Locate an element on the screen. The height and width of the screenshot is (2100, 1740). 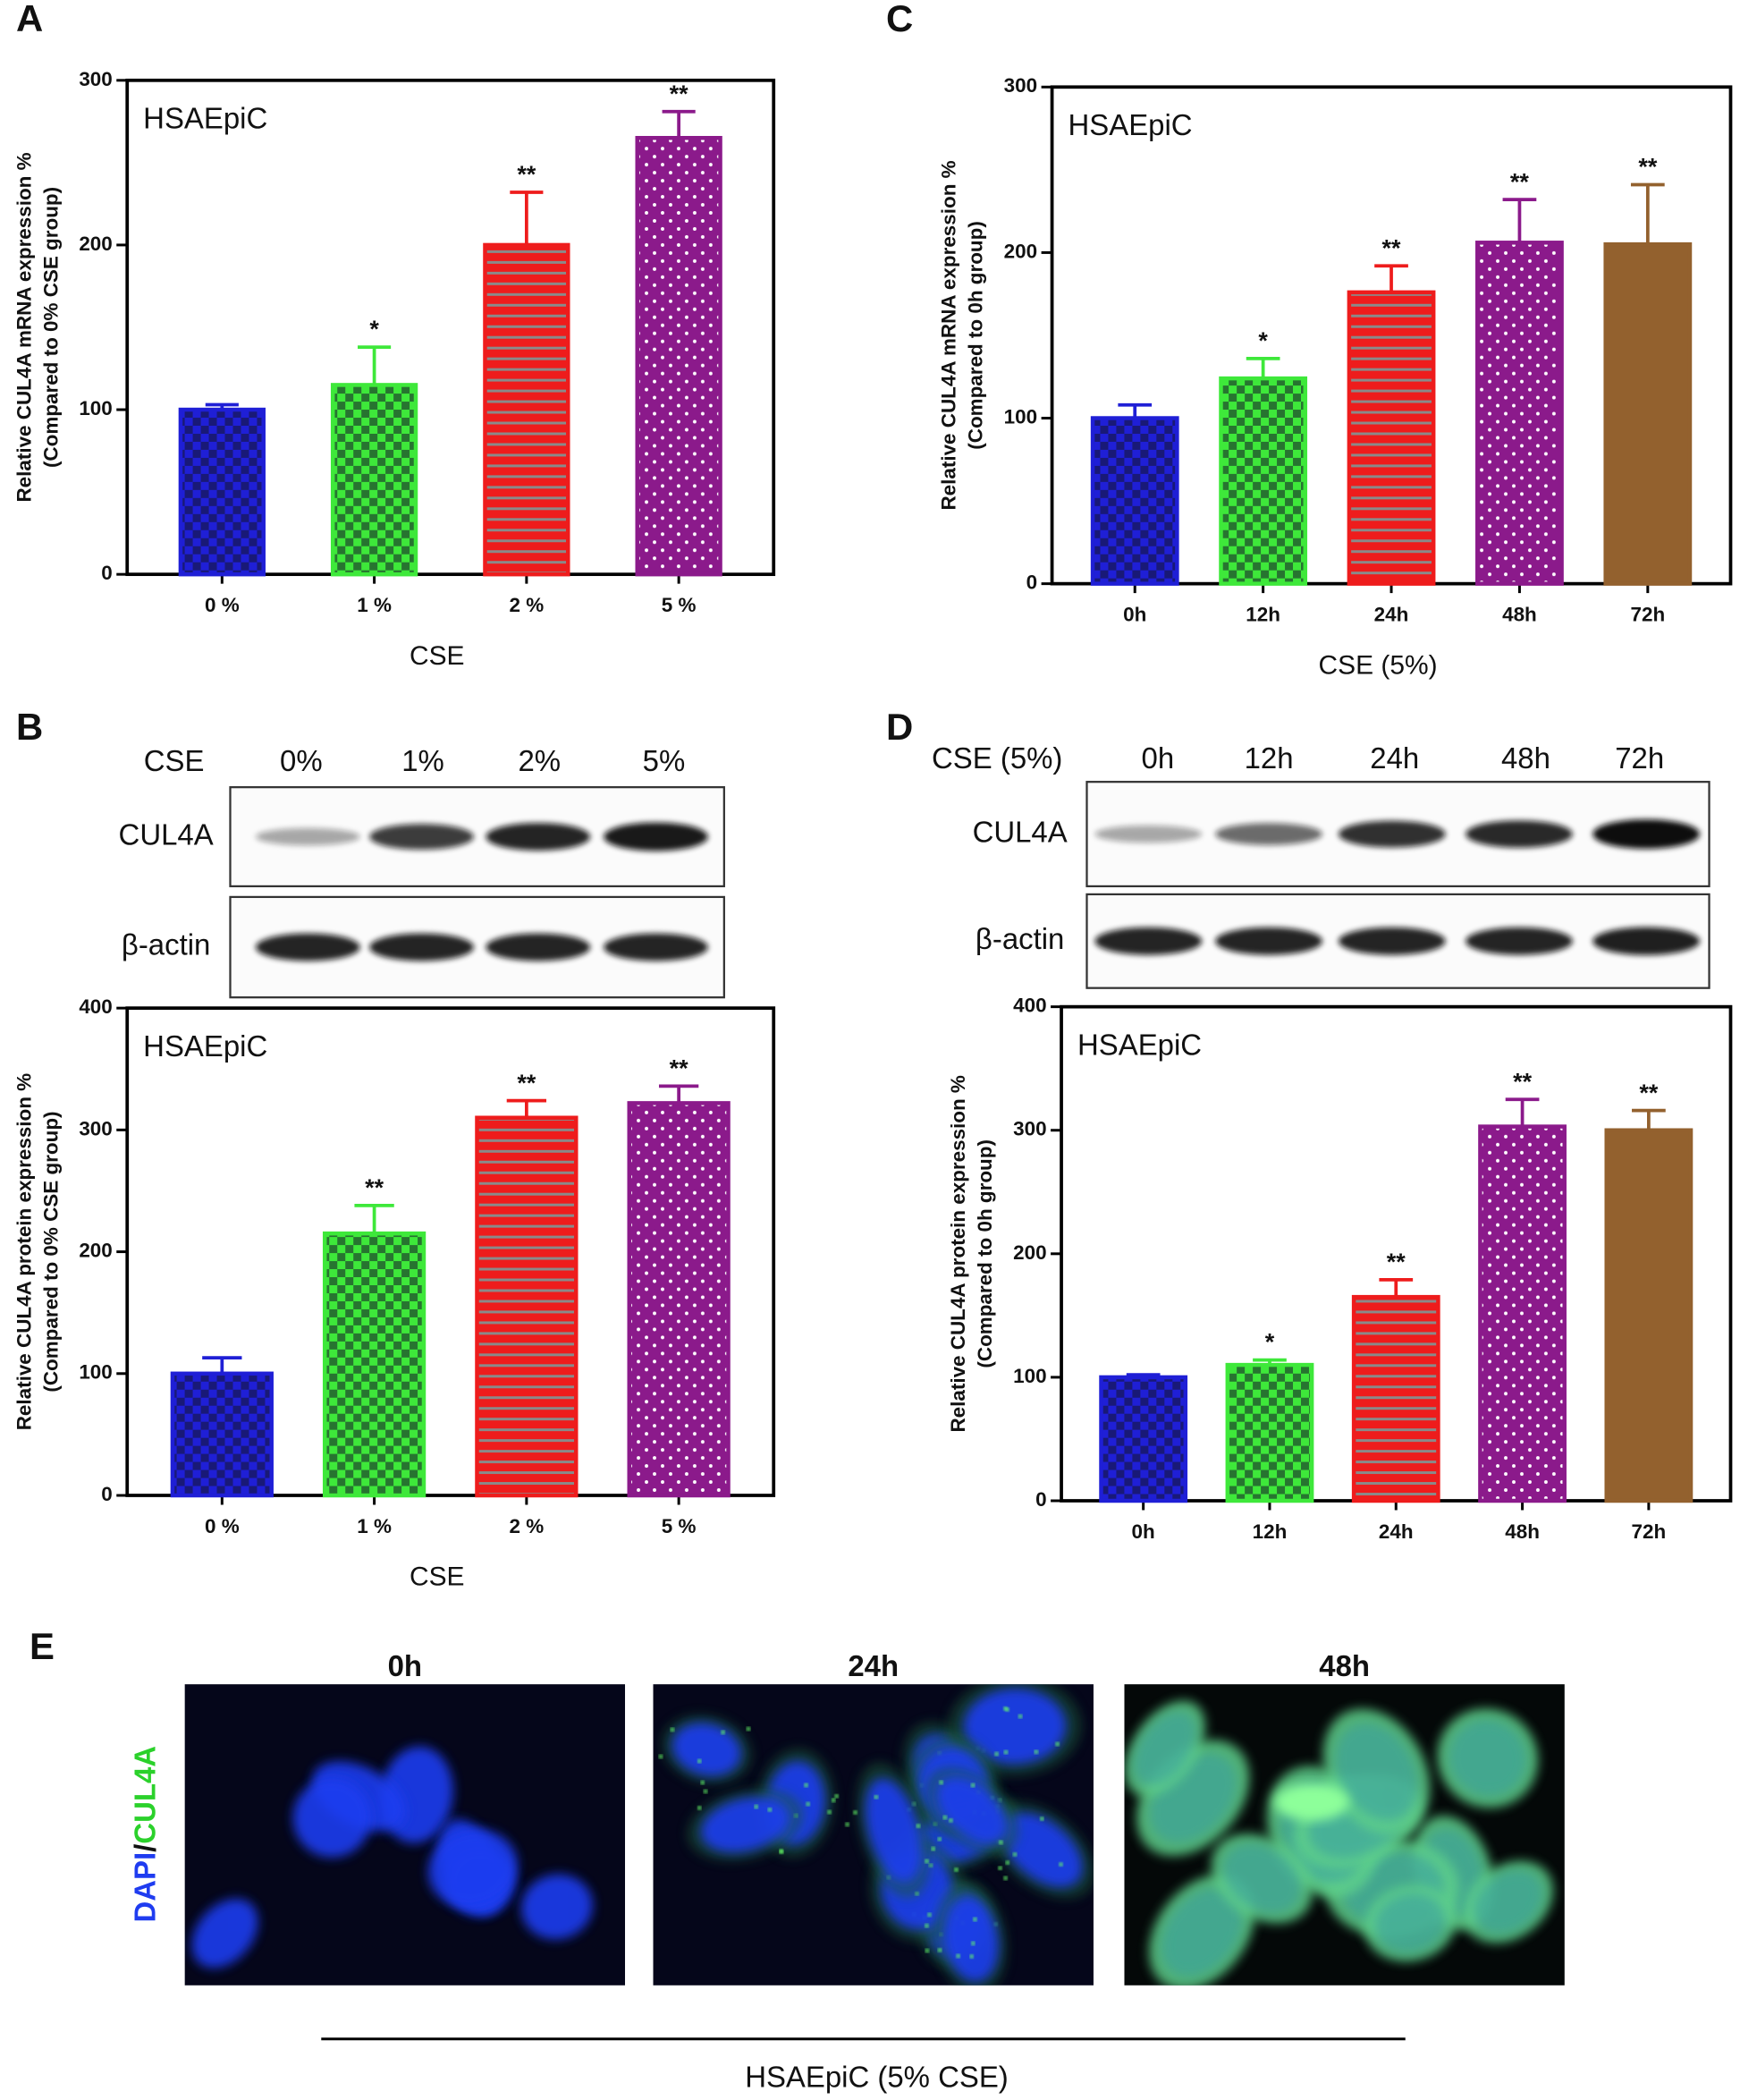
y-tick-label: 400 is located at coordinates (95, 1006).